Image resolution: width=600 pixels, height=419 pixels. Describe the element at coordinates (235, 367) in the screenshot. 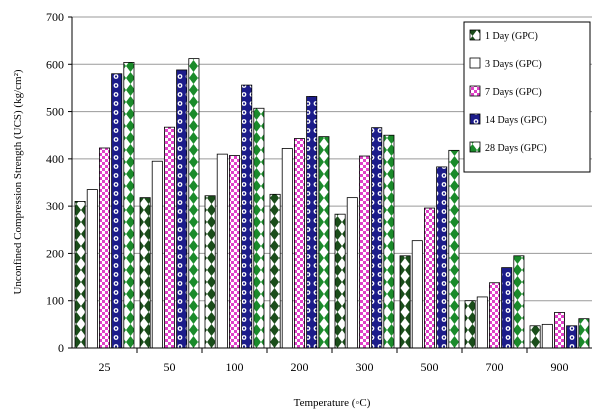

I see `x-tick-label: 100` at that location.